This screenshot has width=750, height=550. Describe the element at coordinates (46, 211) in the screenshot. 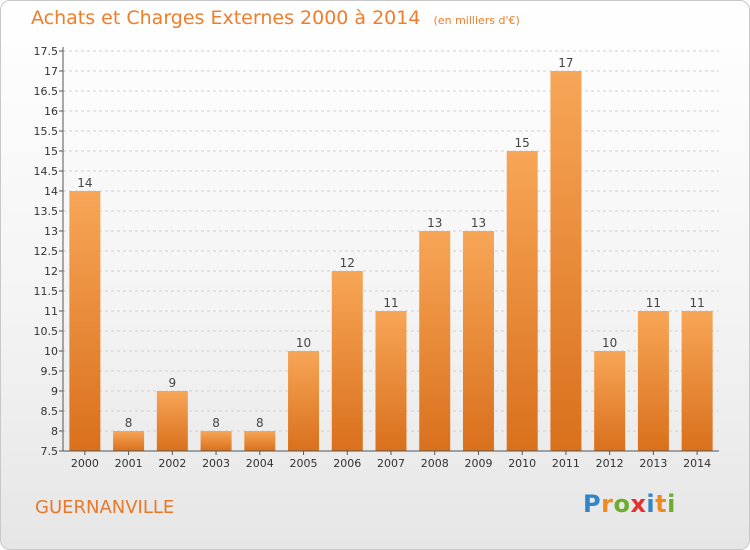

I see `y-tick-label: 13.5` at that location.